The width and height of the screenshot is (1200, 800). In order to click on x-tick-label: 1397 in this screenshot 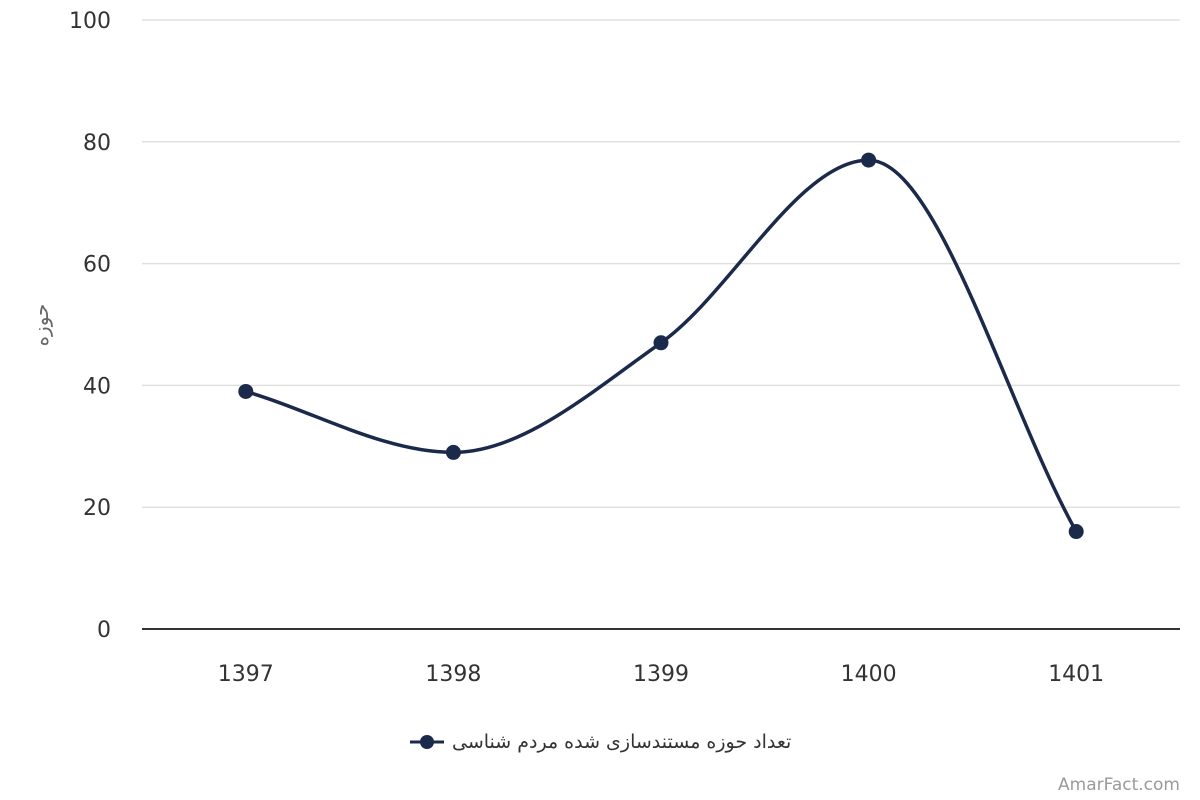, I will do `click(246, 674)`.